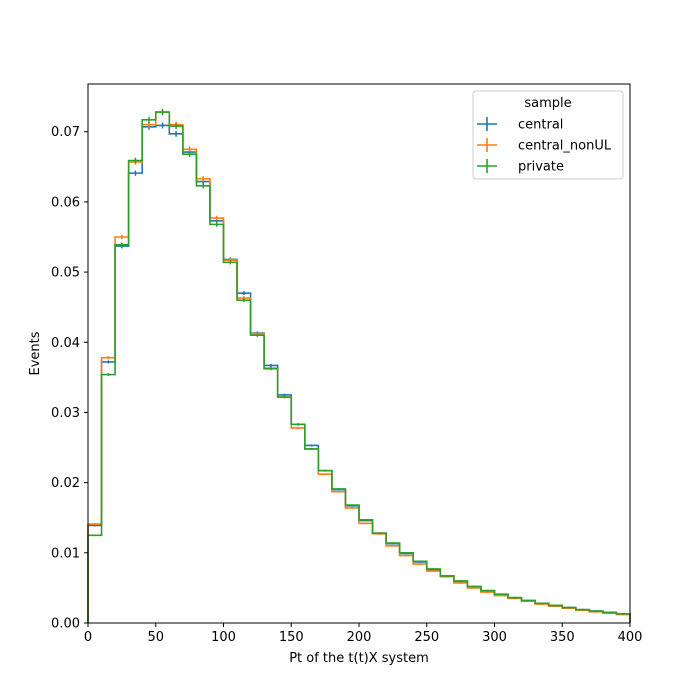 This screenshot has width=700, height=700. I want to click on y-tick-label: 0.00, so click(65, 624).